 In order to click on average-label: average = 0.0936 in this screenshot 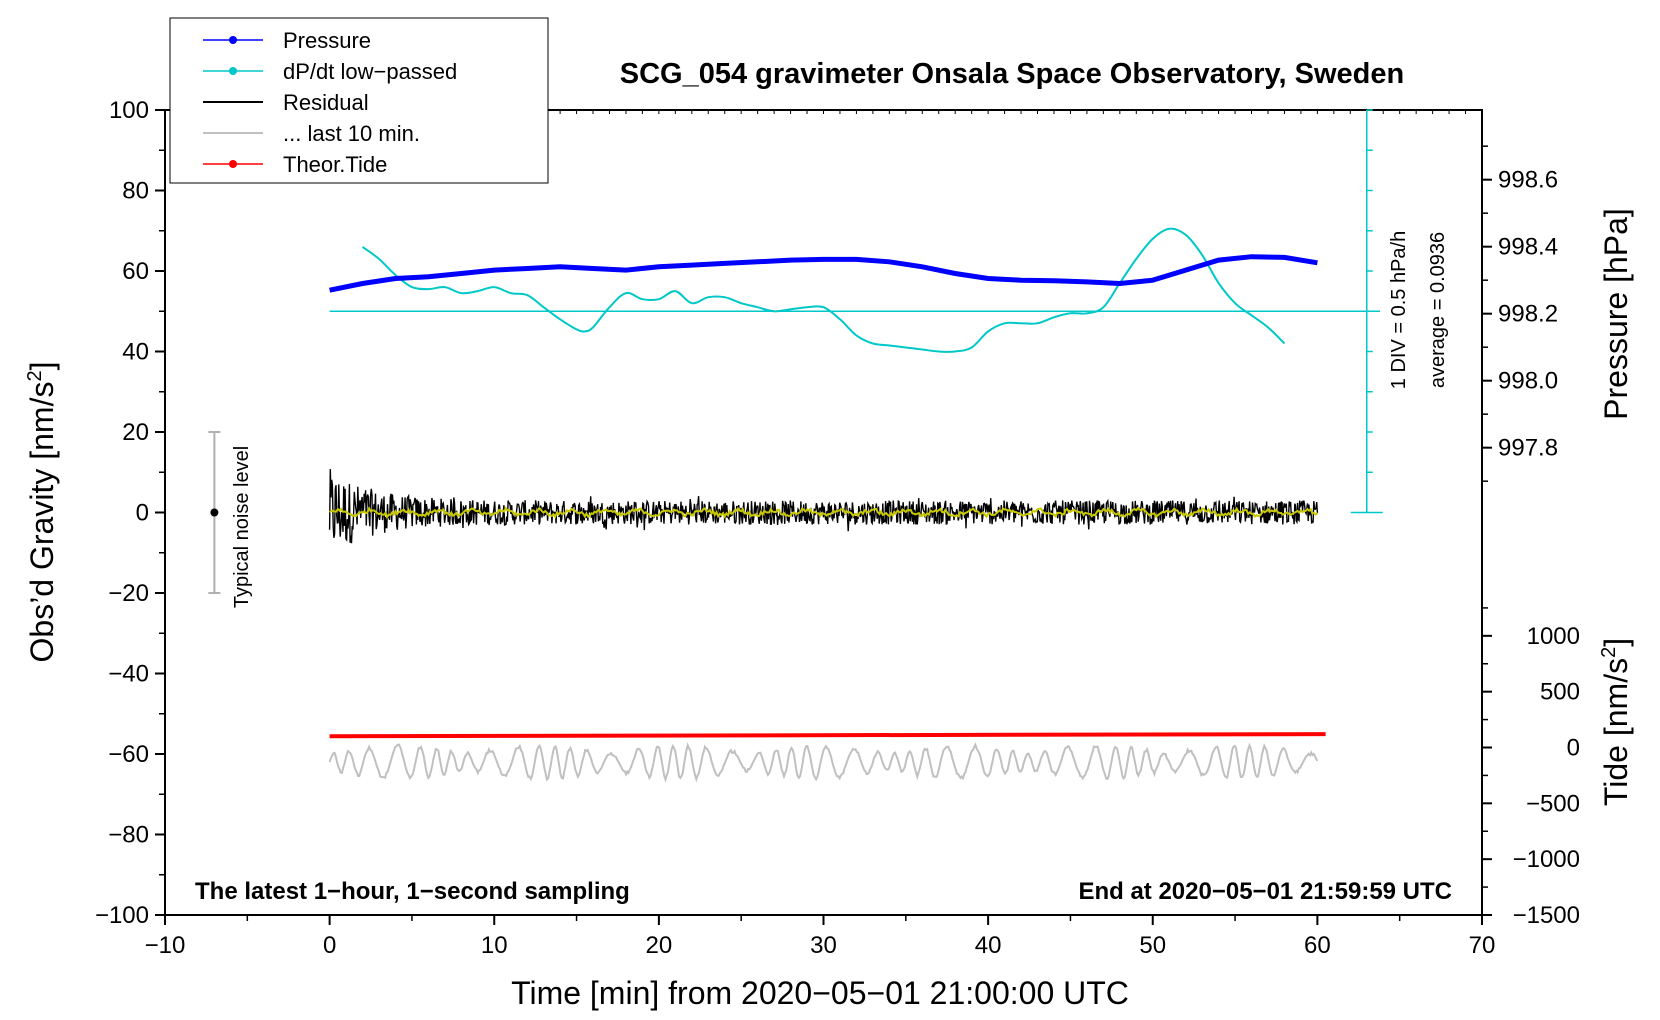, I will do `click(1438, 310)`.